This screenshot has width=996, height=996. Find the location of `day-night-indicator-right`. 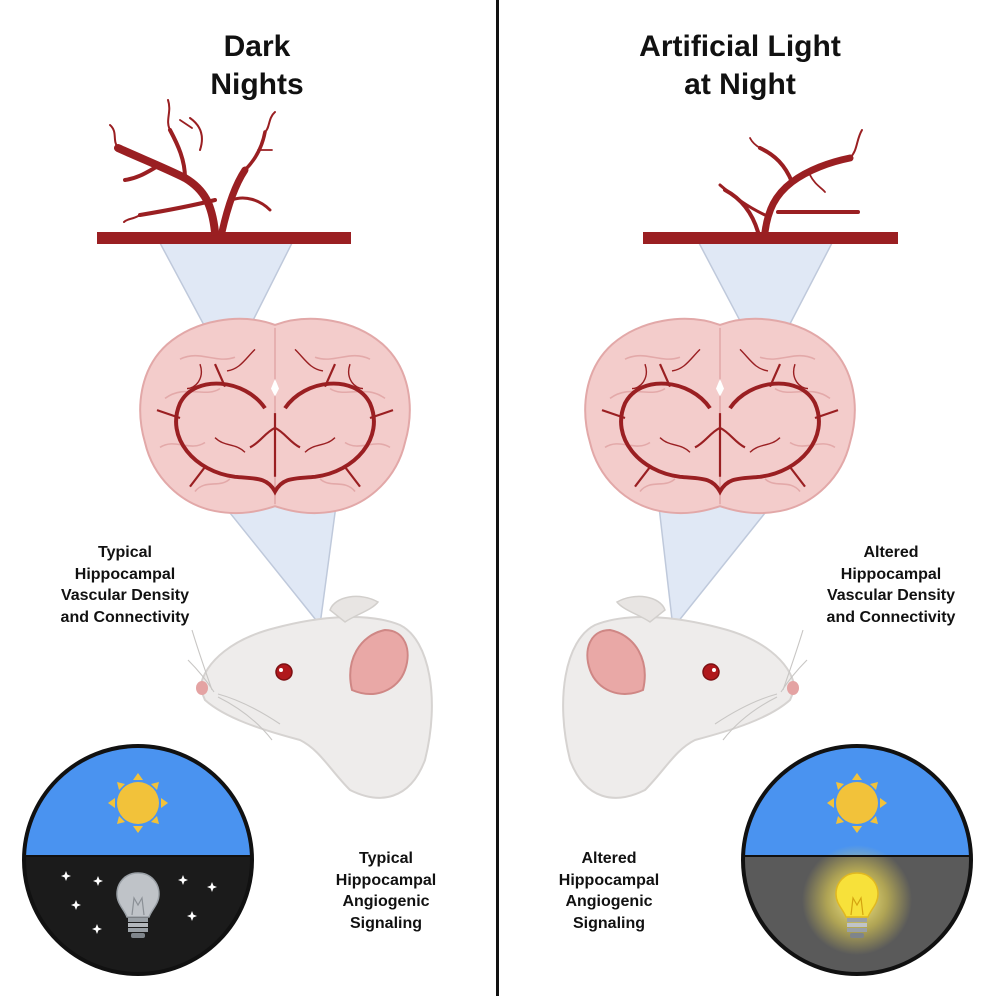

day-night-indicator-right is located at coordinates (857, 860).